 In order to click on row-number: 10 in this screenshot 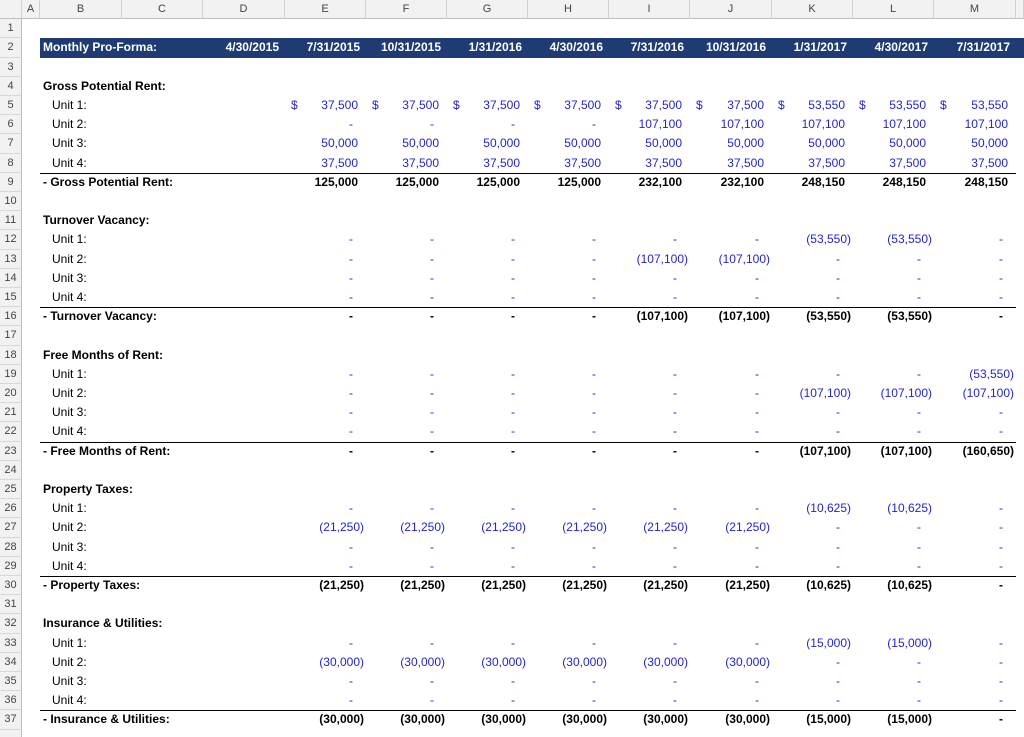, I will do `click(11, 202)`.